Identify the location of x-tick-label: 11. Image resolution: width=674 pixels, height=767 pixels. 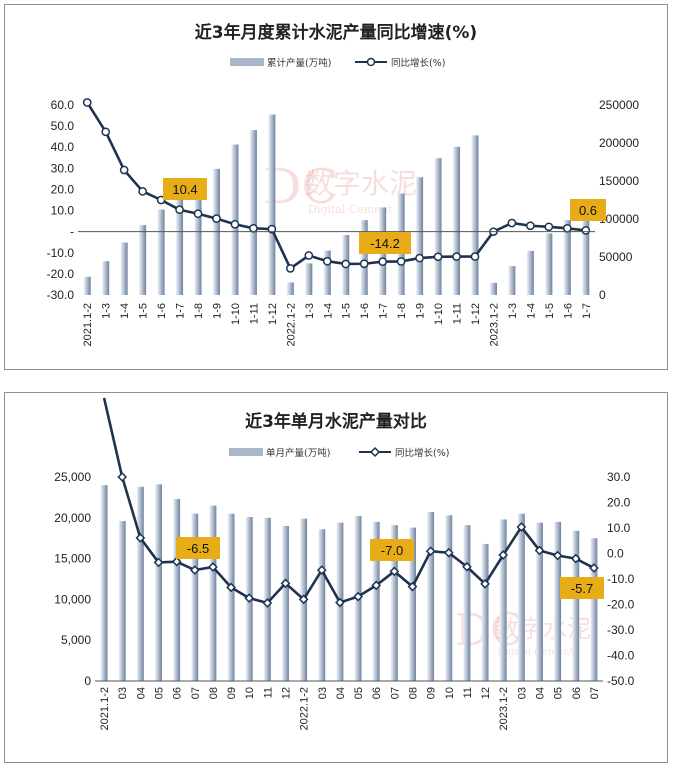
(468, 692).